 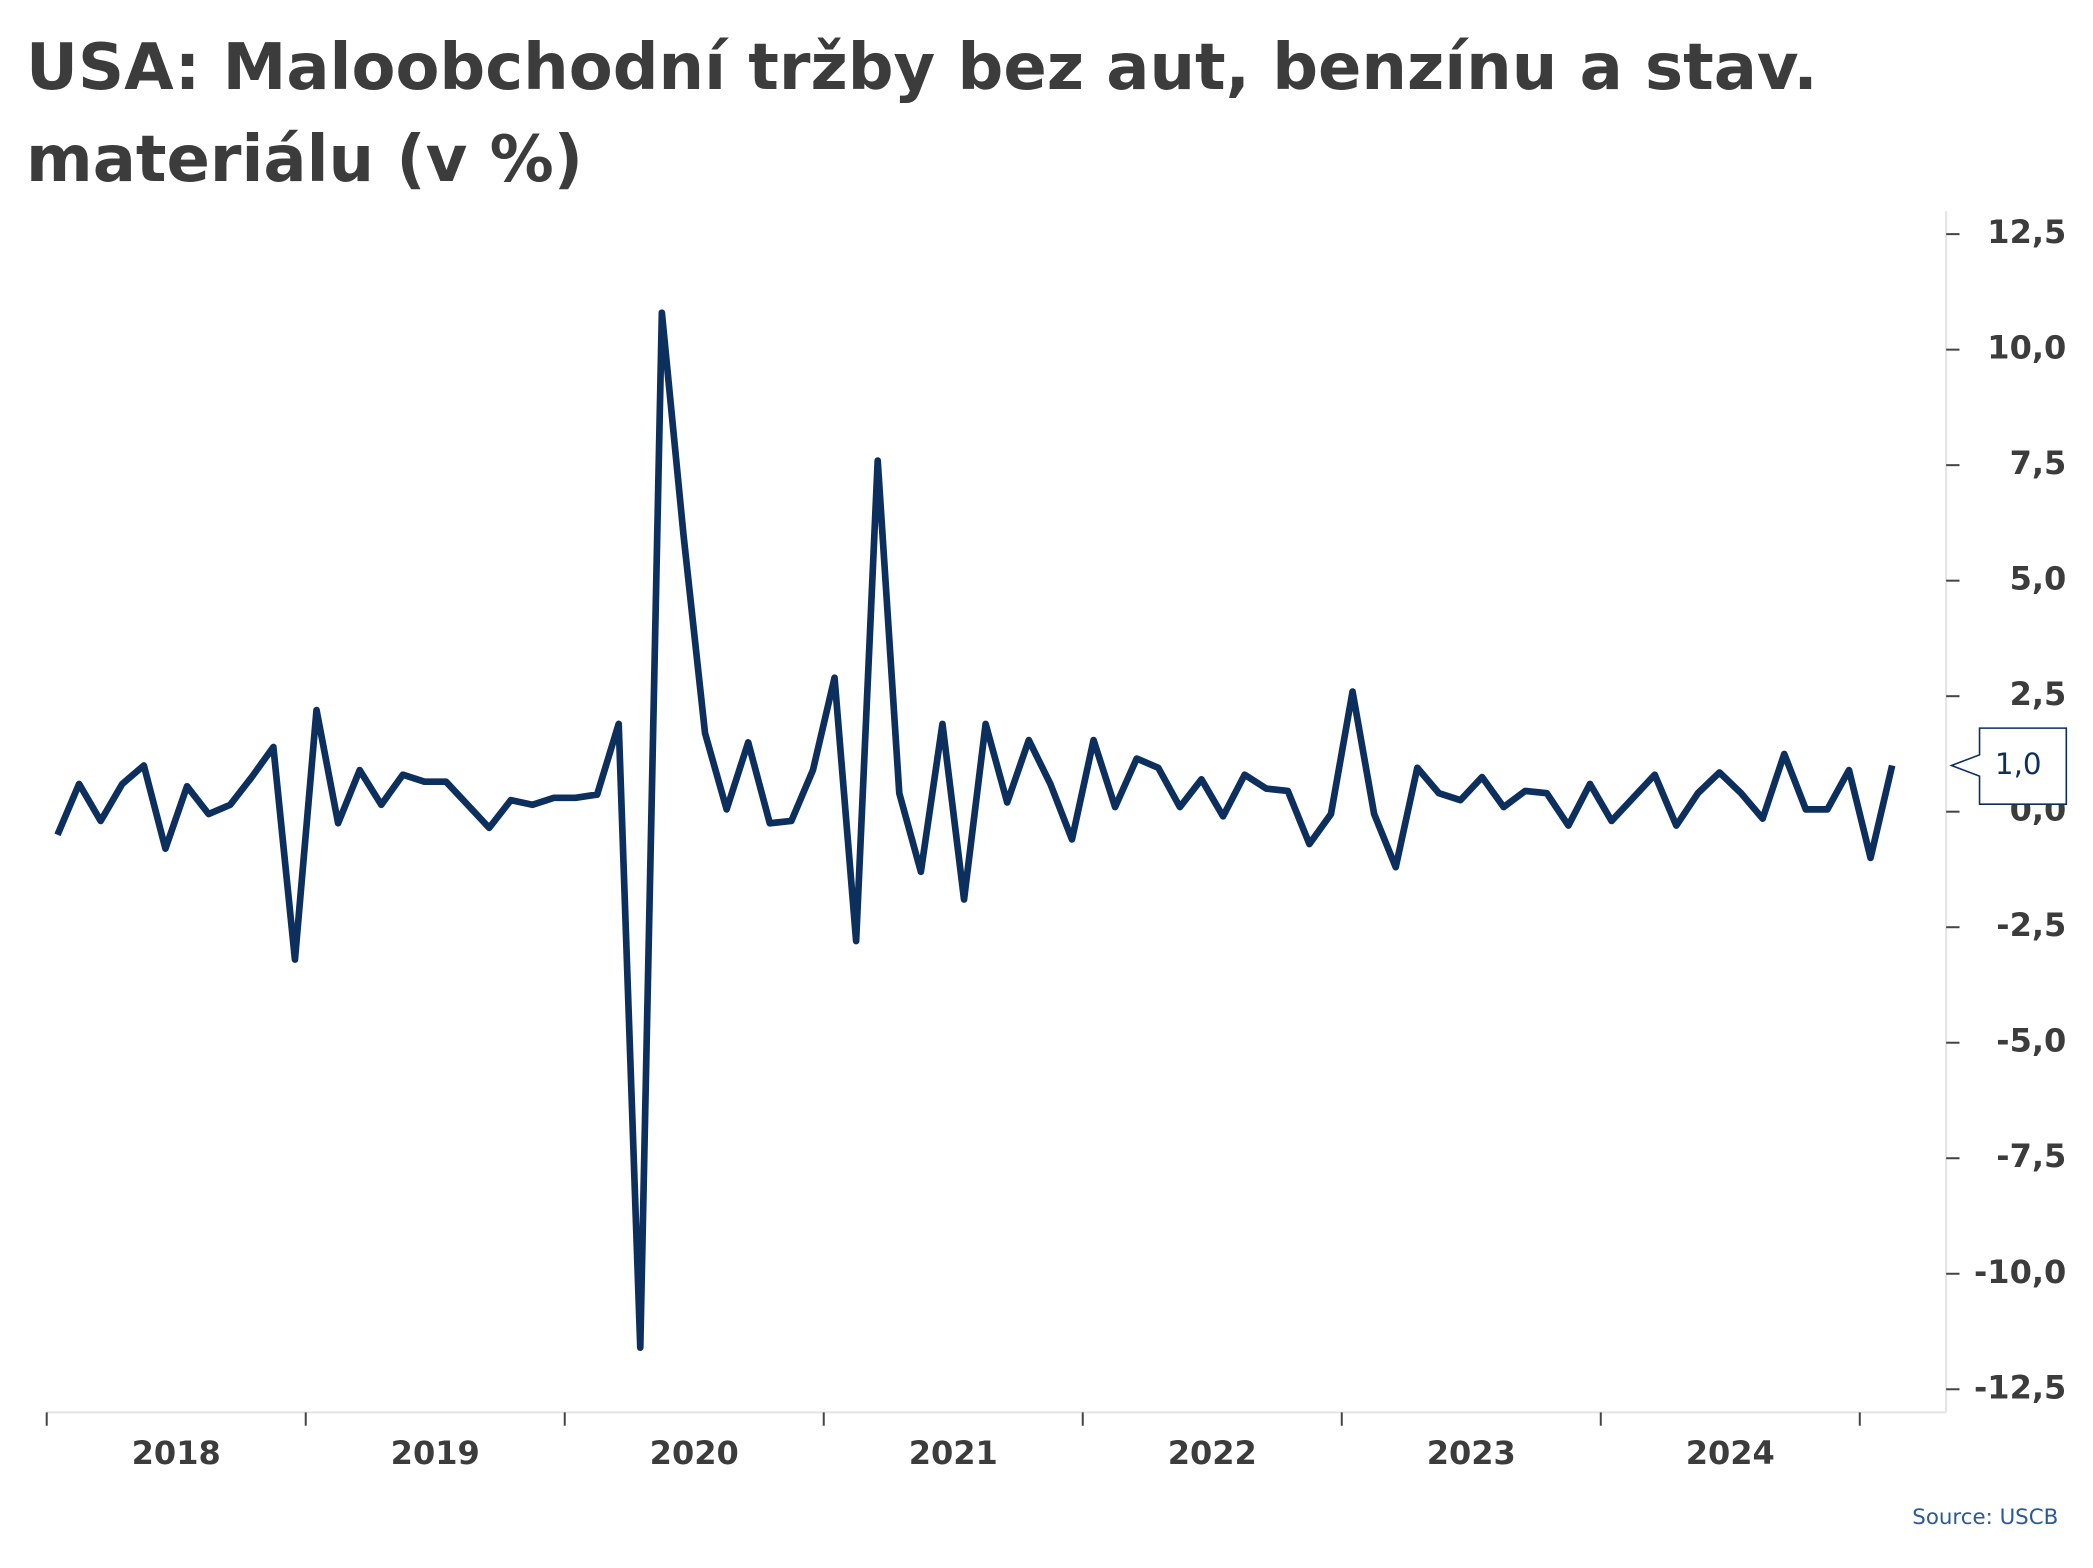 I want to click on source: Source: USCB, so click(x=1985, y=1517).